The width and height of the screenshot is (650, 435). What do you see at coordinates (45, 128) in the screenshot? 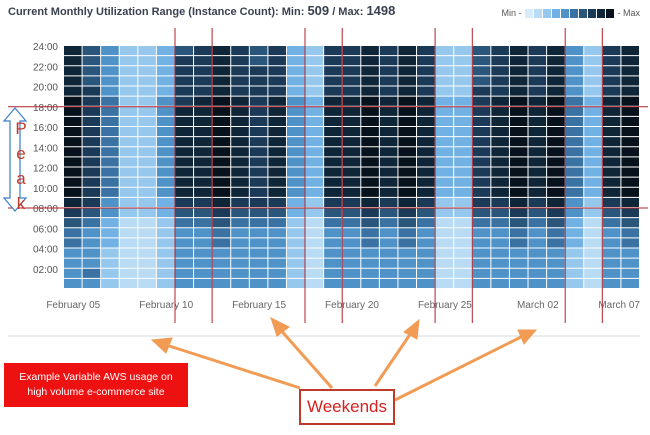
I see `y-tick-label: 16:00` at bounding box center [45, 128].